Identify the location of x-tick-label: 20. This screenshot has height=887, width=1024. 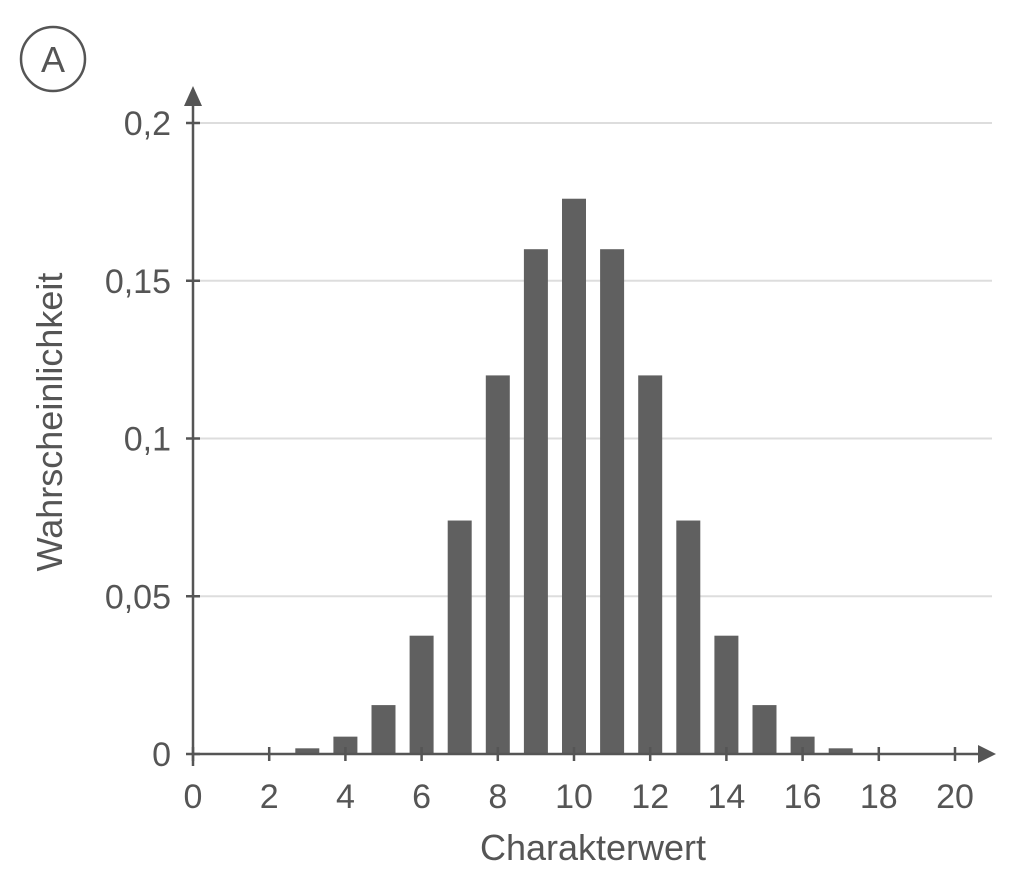
(955, 797).